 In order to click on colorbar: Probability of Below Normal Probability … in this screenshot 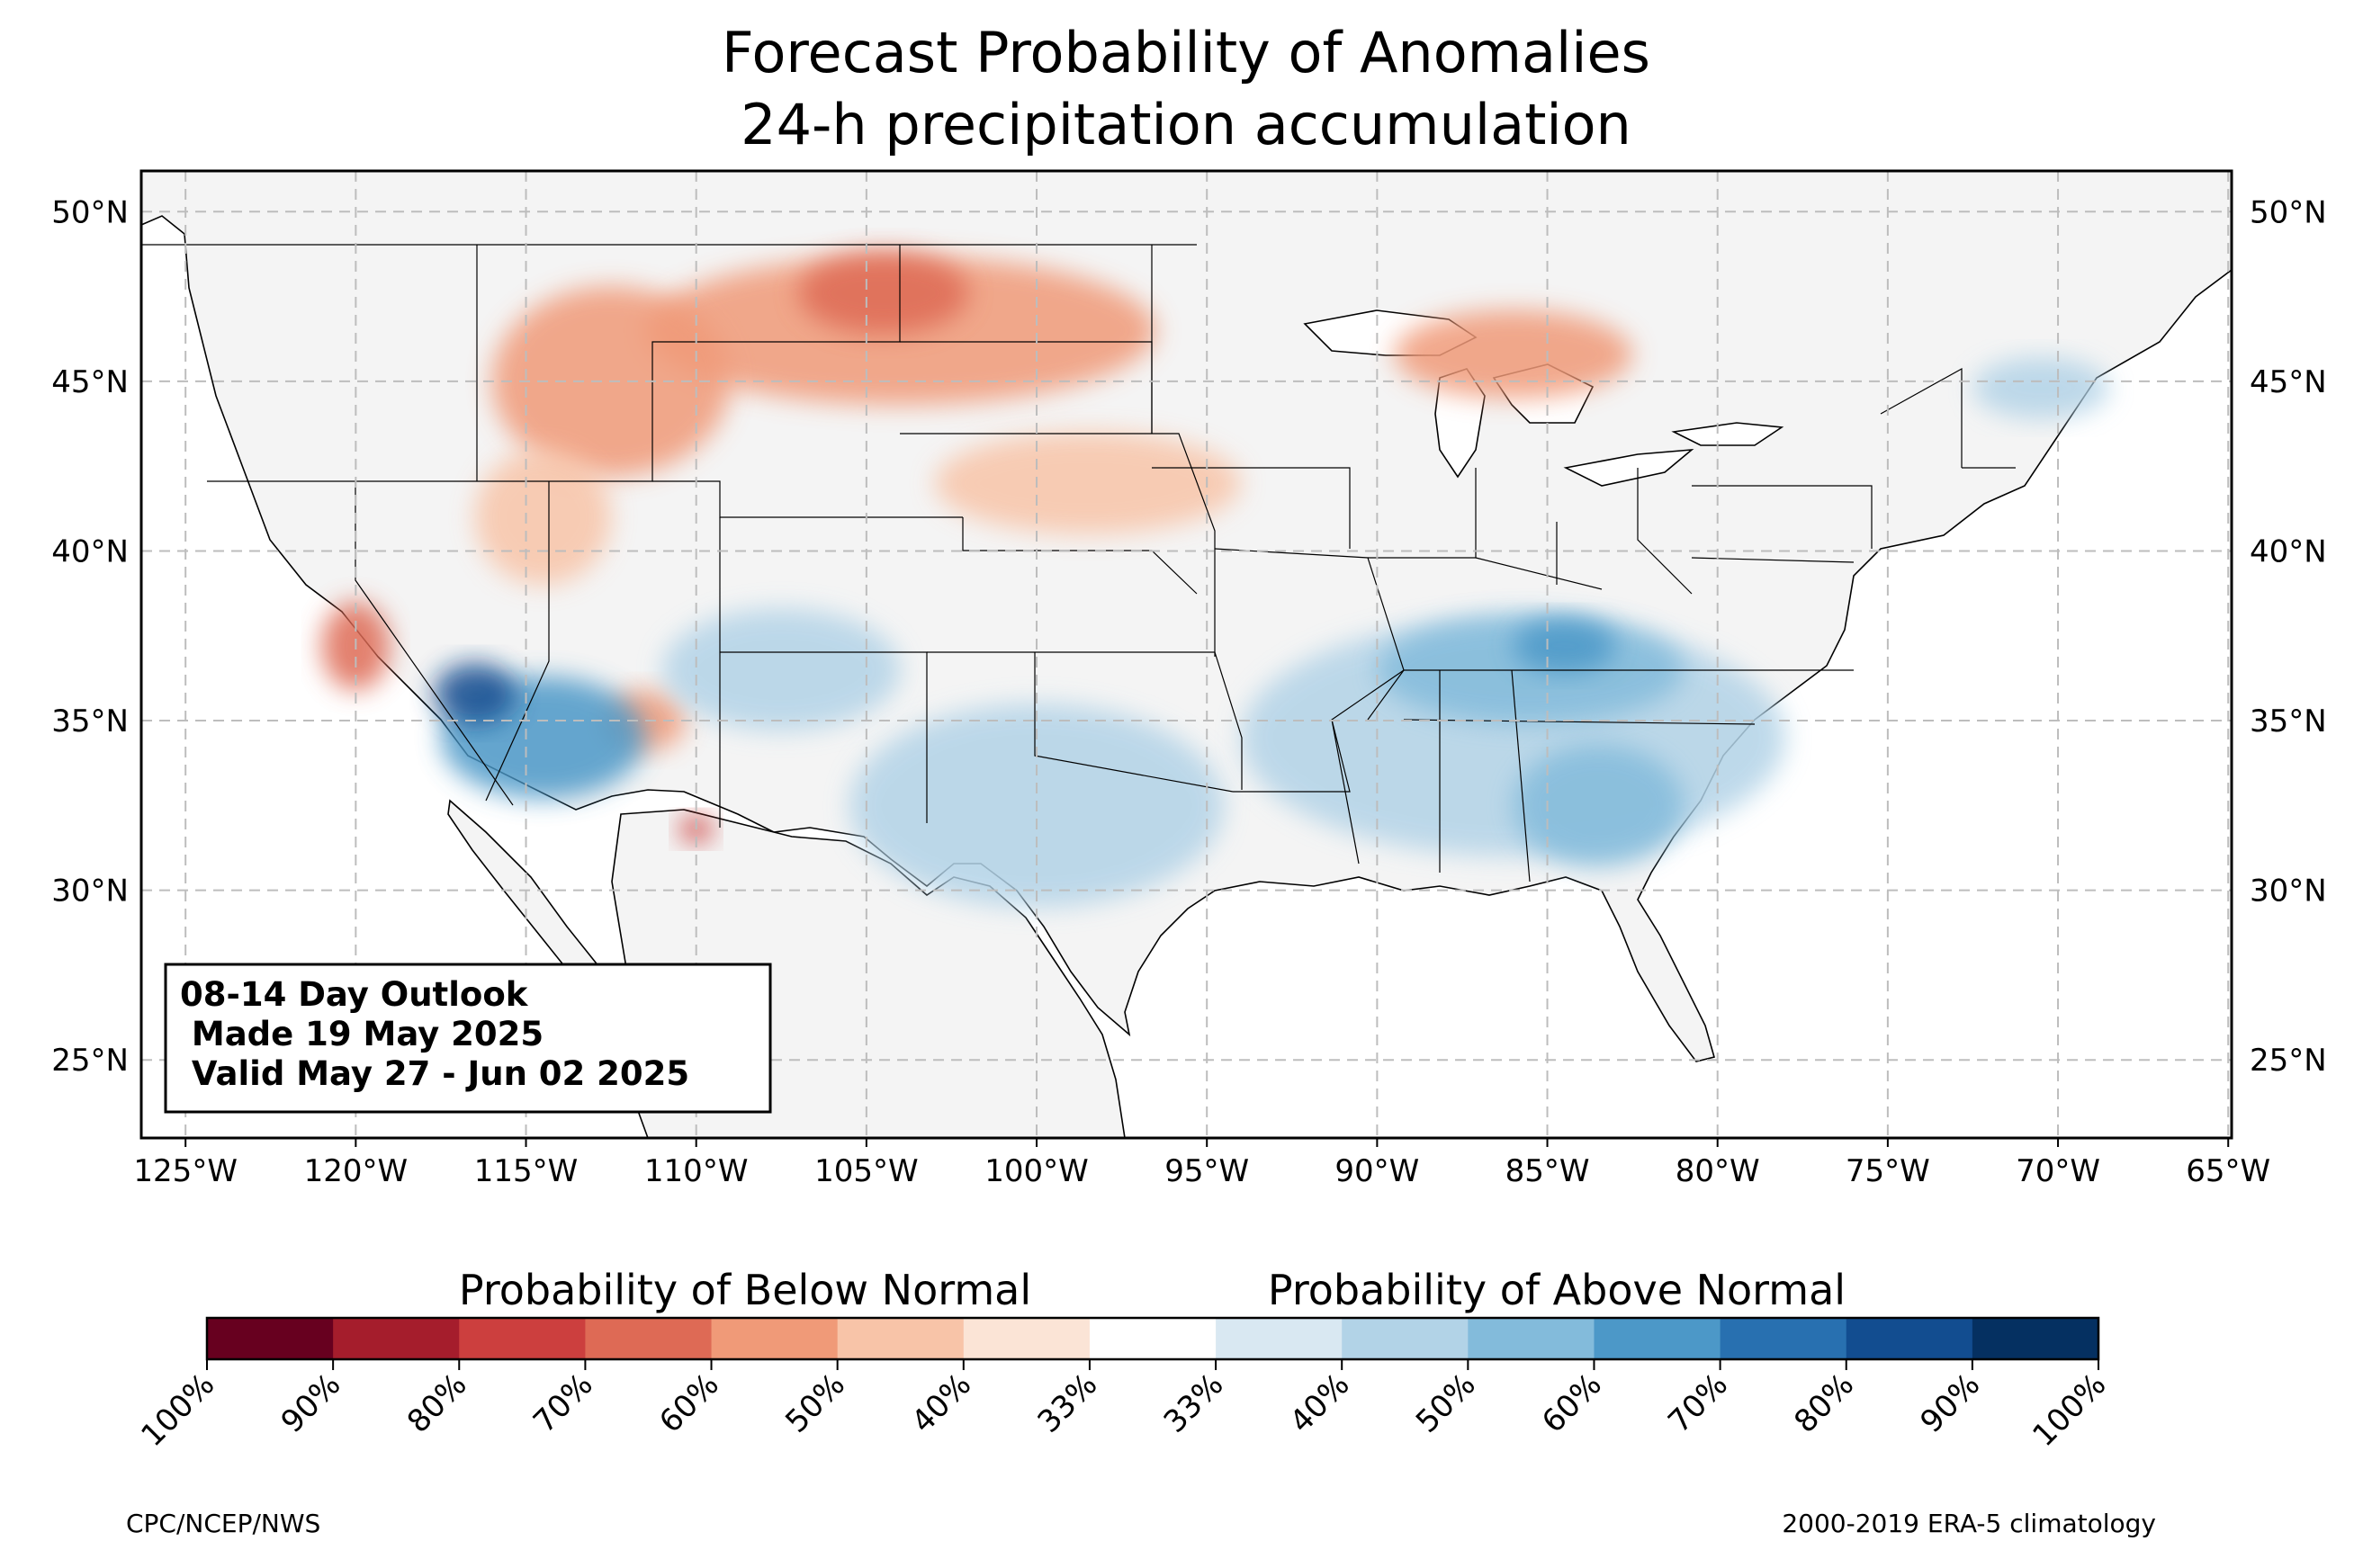, I will do `click(1123, 1360)`.